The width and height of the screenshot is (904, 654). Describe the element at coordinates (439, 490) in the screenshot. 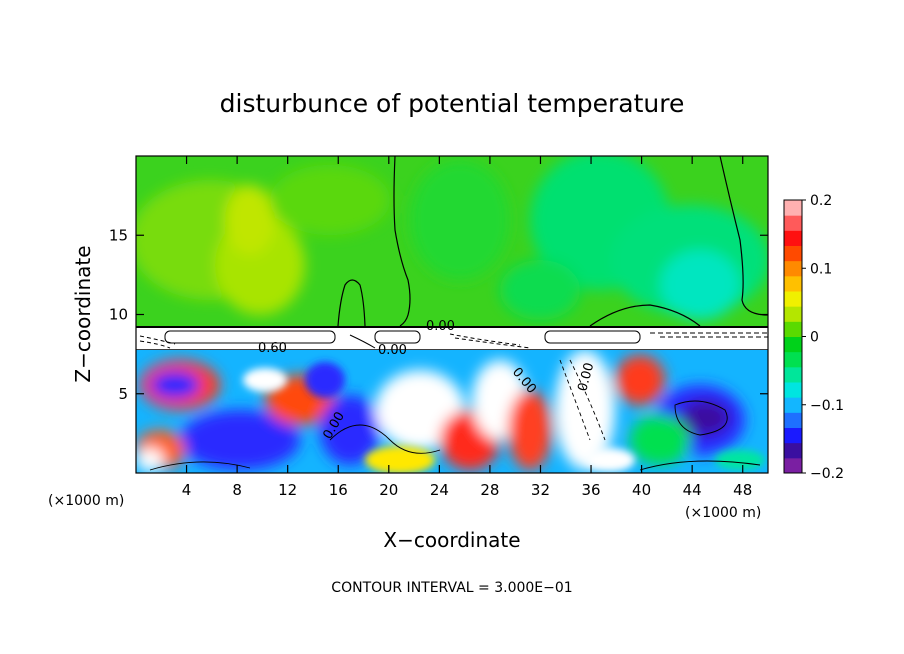

I see `x-tick-label: 24` at that location.